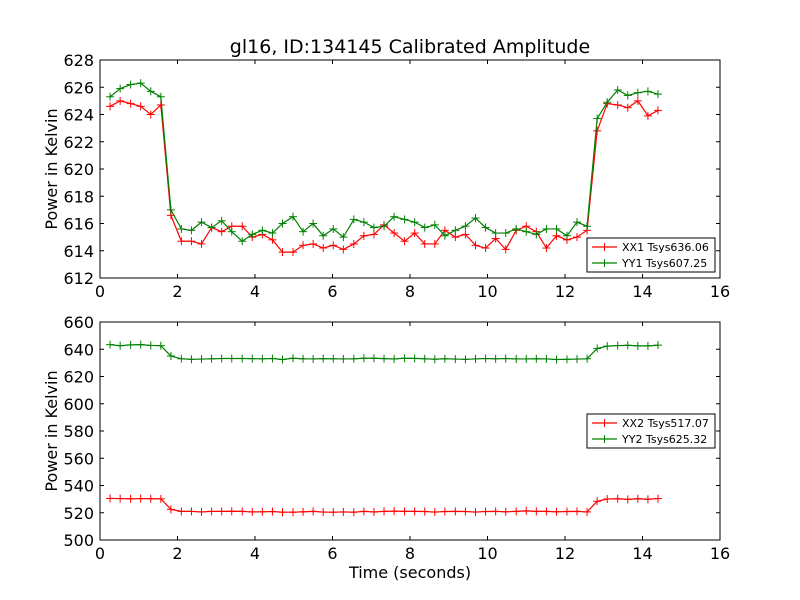  What do you see at coordinates (78, 251) in the screenshot?
I see `y-tick-label: 614` at bounding box center [78, 251].